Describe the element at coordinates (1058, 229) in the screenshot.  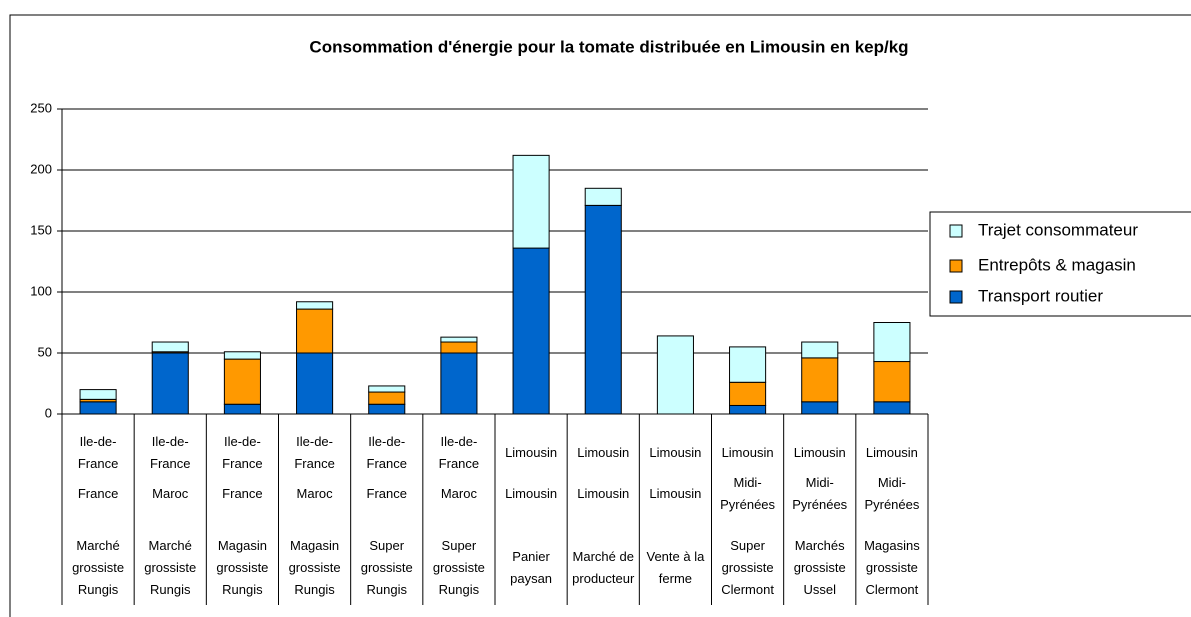
I see `legend-label: Trajet consommateur` at that location.